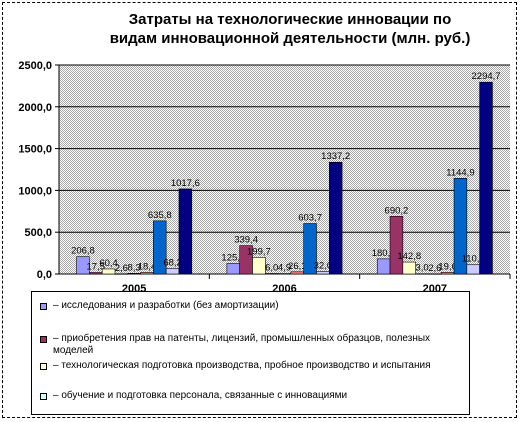  Describe the element at coordinates (35, 191) in the screenshot. I see `y-tick-label: 1000,0` at that location.